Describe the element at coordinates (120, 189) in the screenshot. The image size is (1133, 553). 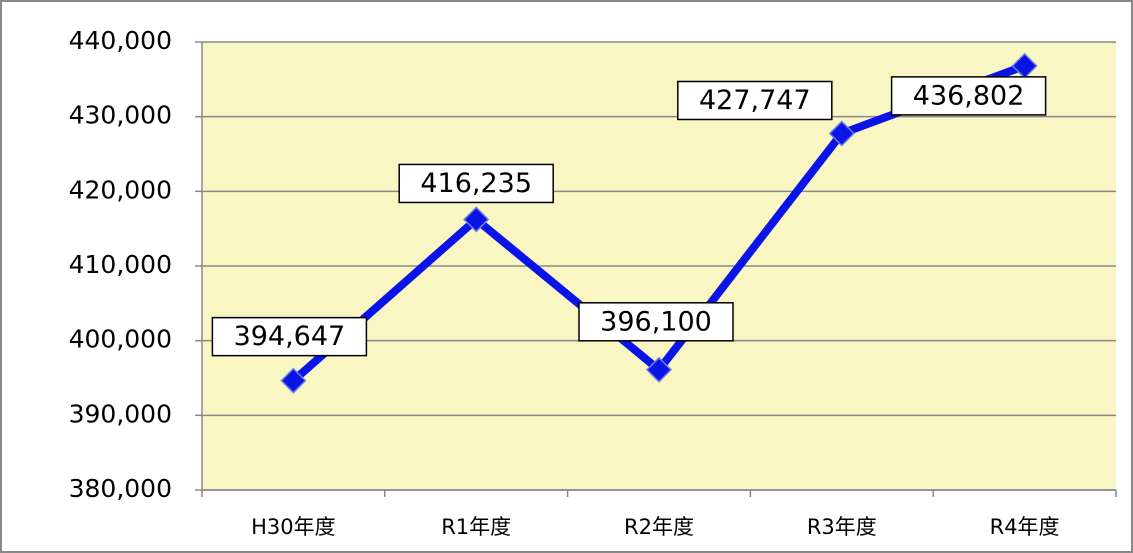
I see `y-tick-label: 420,000` at that location.